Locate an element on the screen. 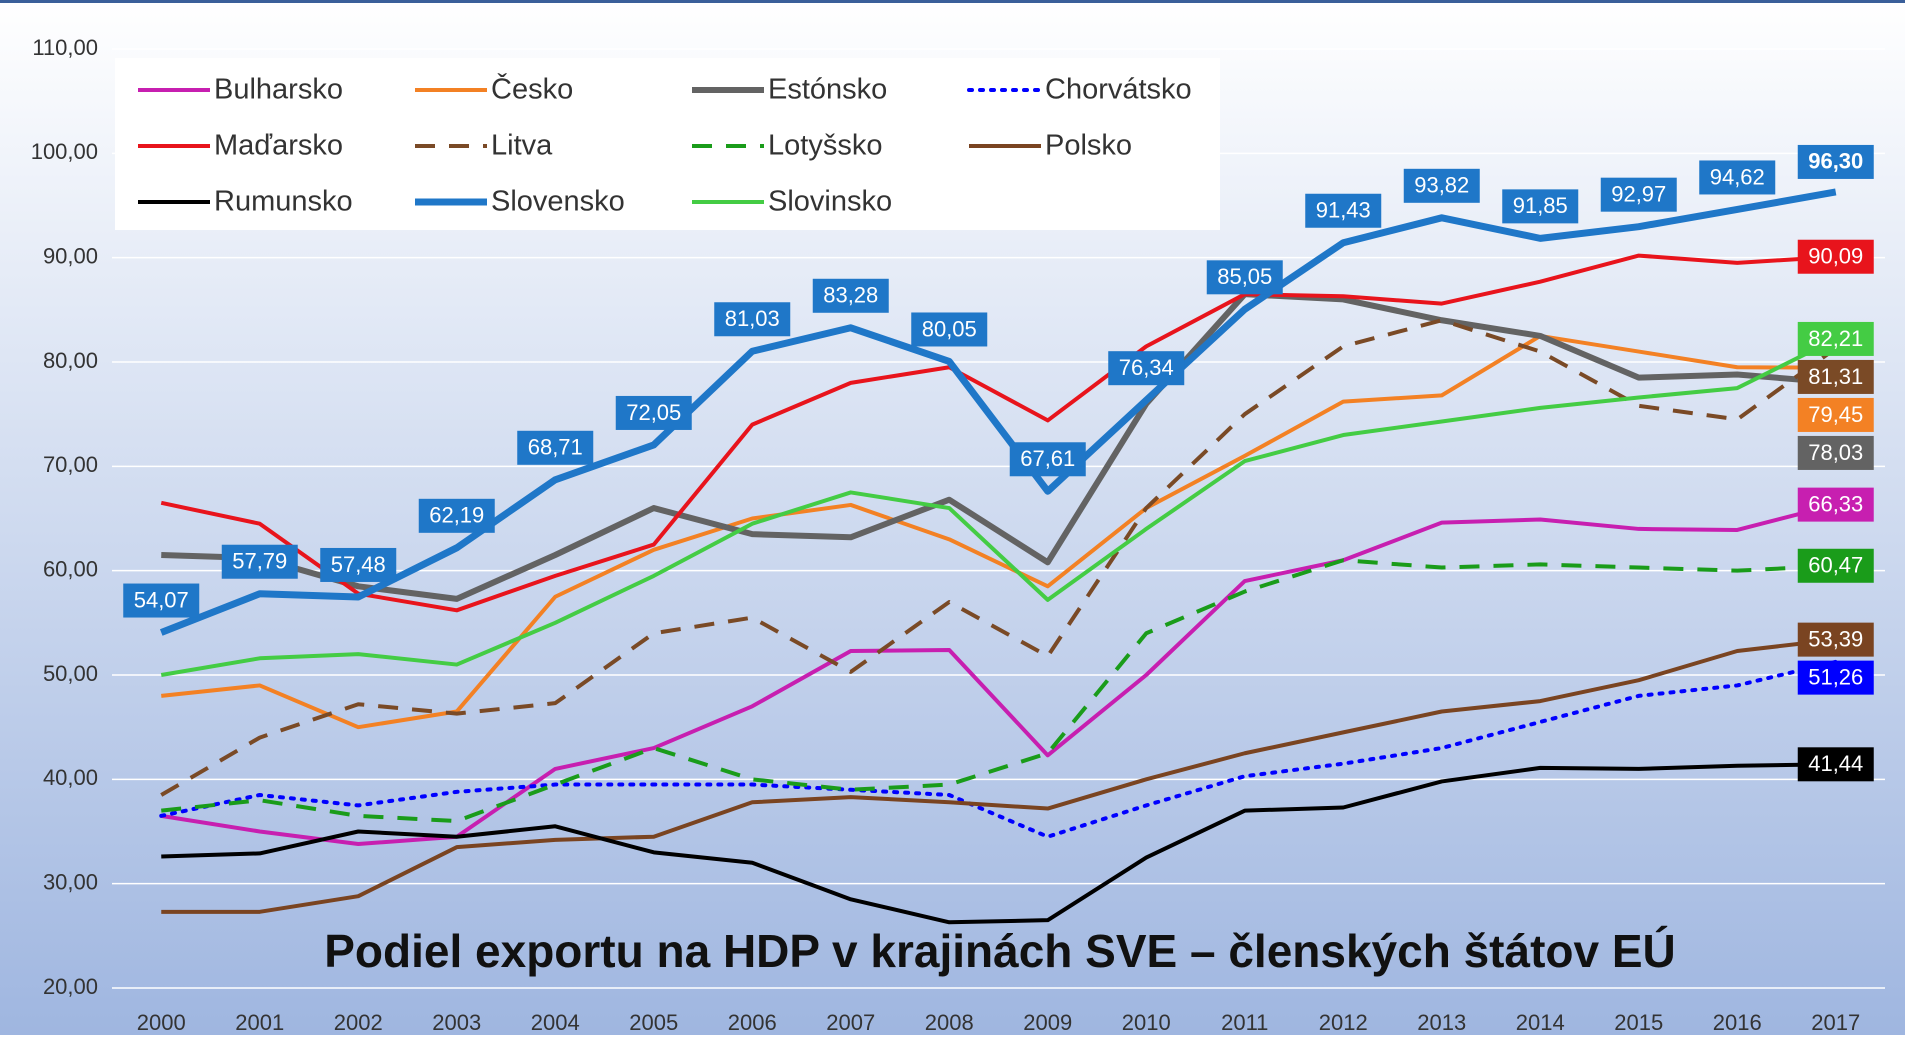 The width and height of the screenshot is (1905, 1040). y-tick-label: 50,00 is located at coordinates (70, 673).